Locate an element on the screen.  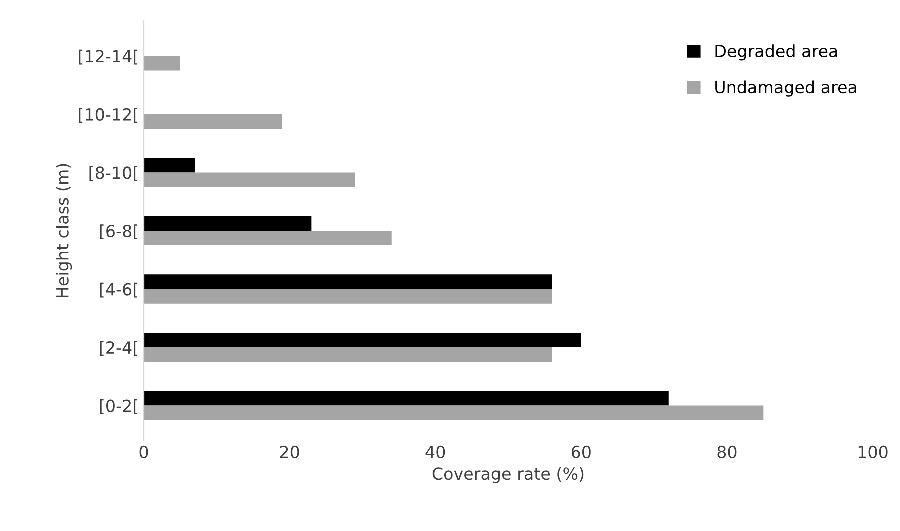
x-tick-label: 20 is located at coordinates (290, 452).